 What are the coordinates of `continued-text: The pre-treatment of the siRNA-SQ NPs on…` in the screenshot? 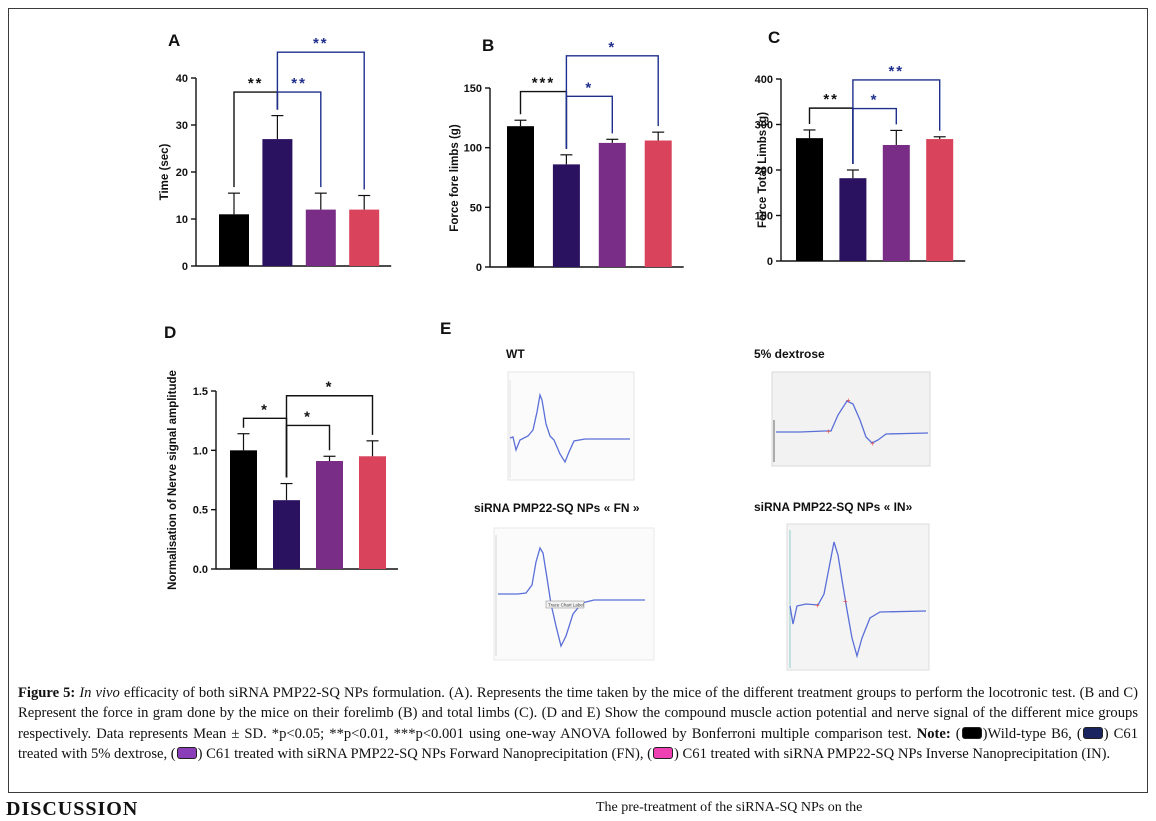 It's located at (729, 807).